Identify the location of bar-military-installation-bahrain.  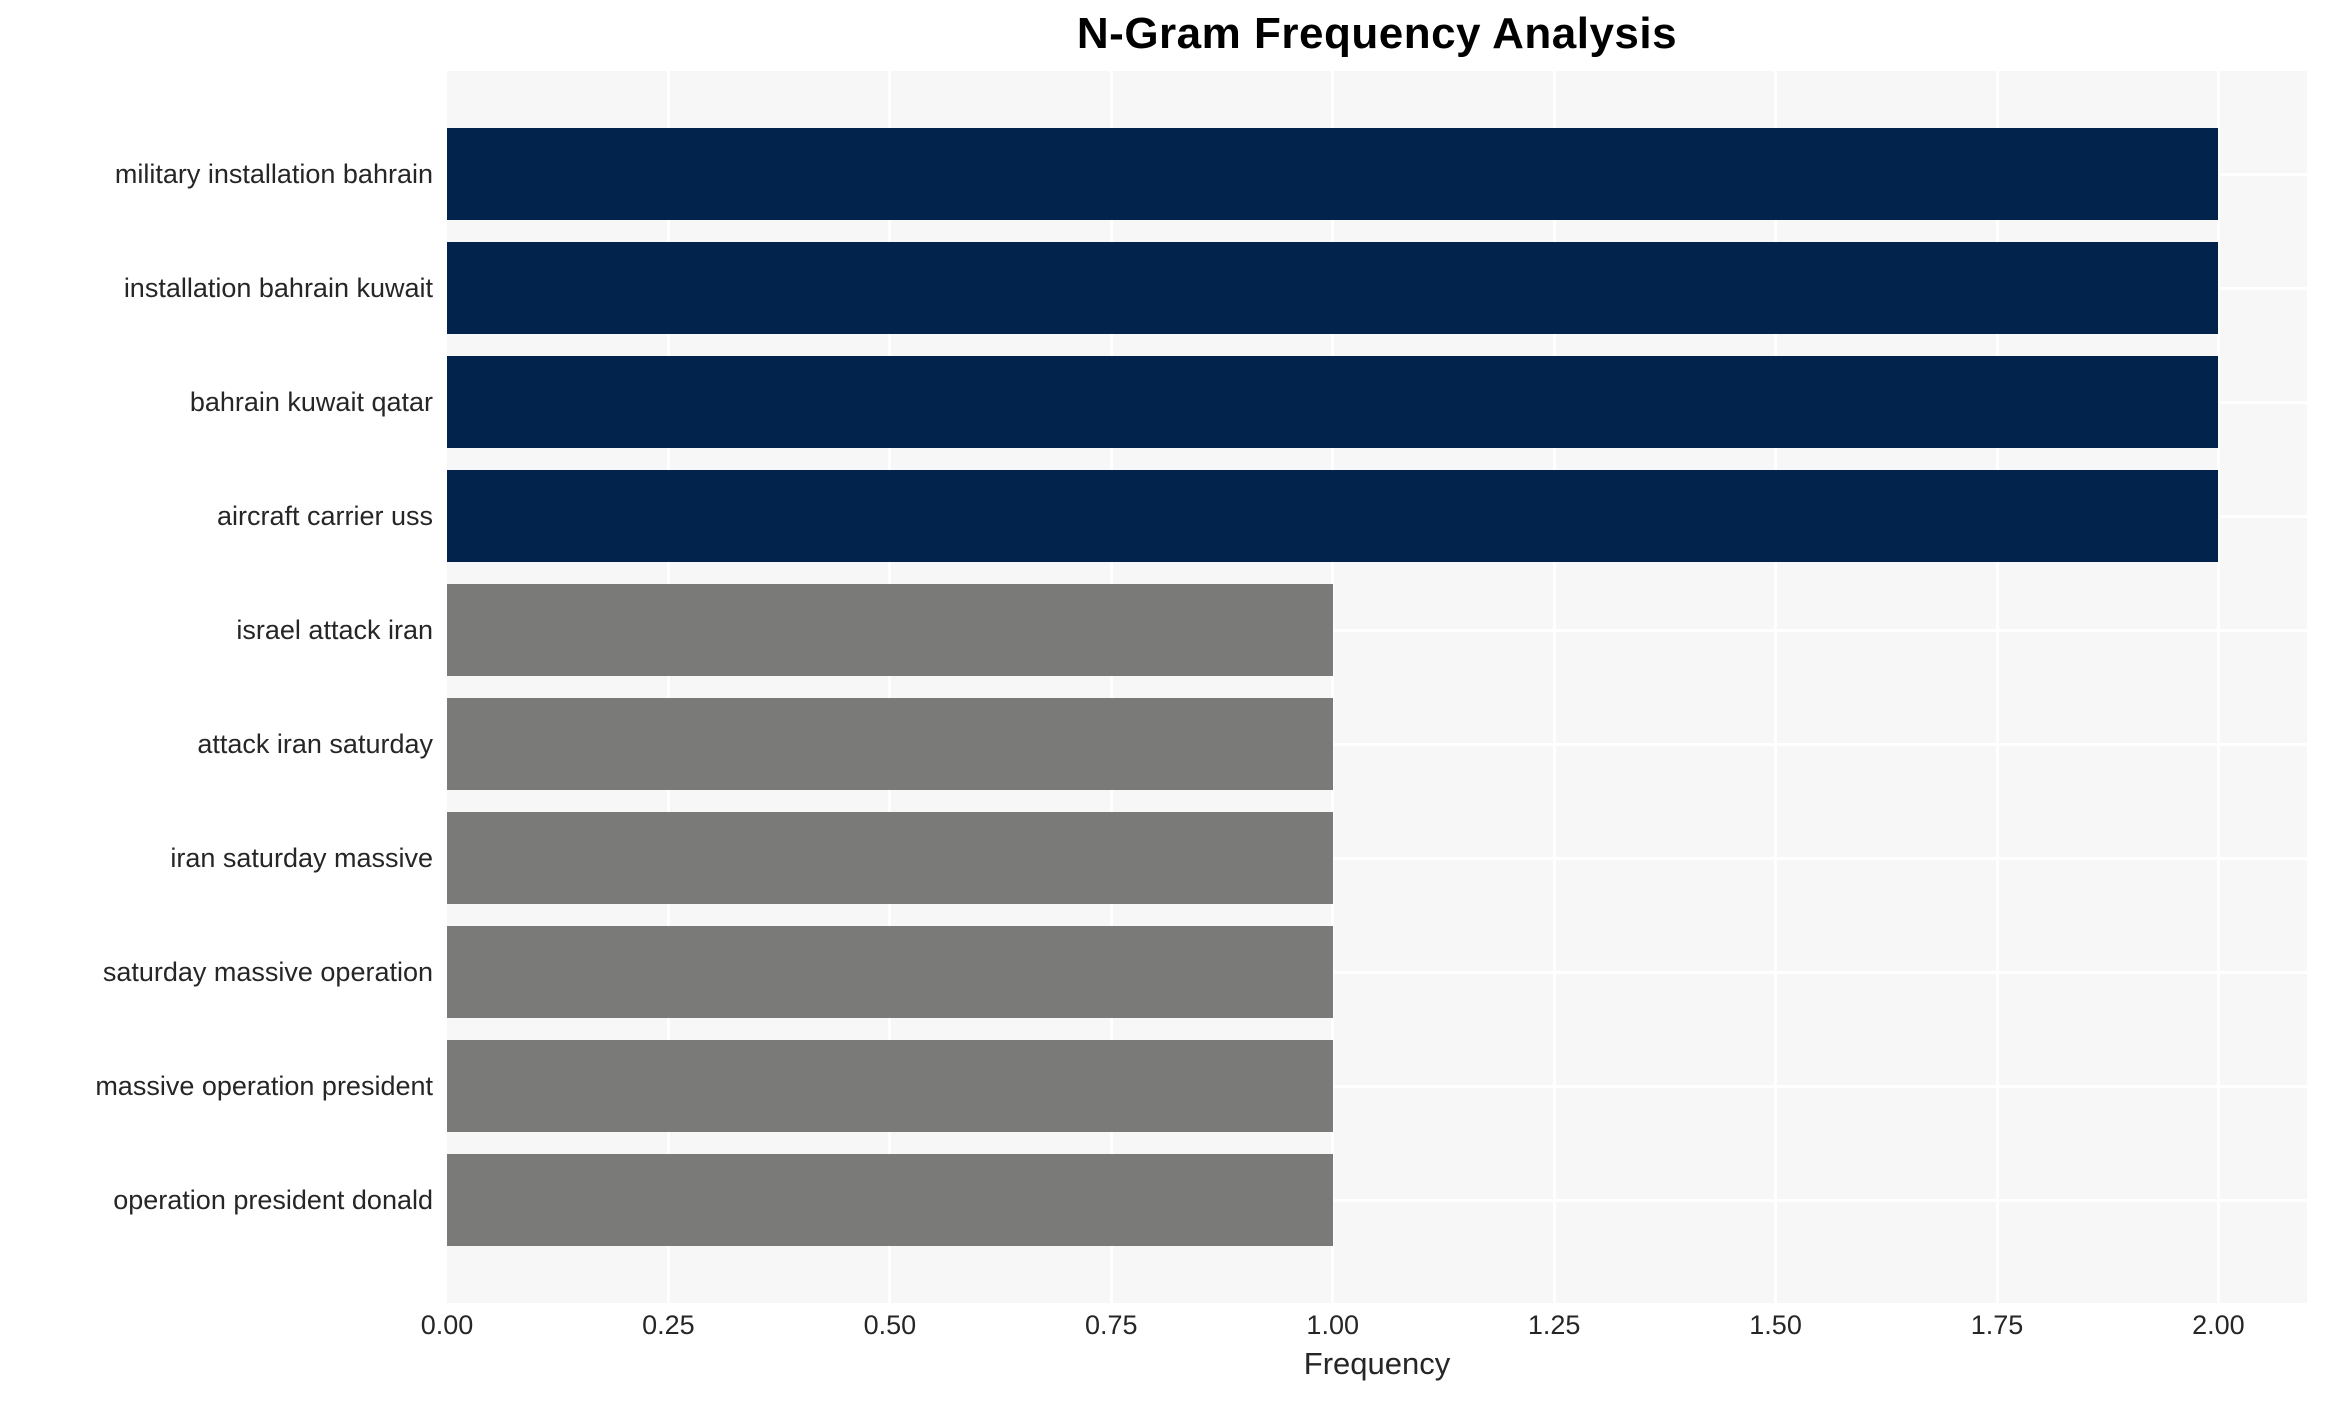
(1333, 174).